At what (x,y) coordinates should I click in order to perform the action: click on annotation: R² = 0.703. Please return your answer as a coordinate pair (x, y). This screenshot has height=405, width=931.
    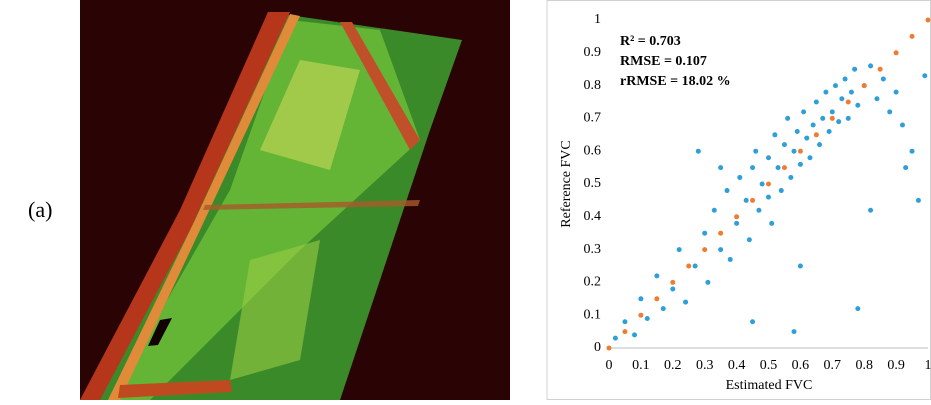
    Looking at the image, I should click on (650, 41).